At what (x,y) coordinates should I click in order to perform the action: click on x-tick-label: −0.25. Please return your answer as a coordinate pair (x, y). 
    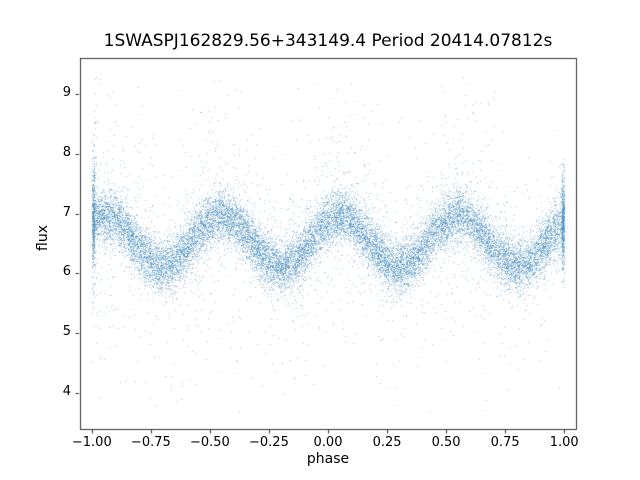
    Looking at the image, I should click on (269, 442).